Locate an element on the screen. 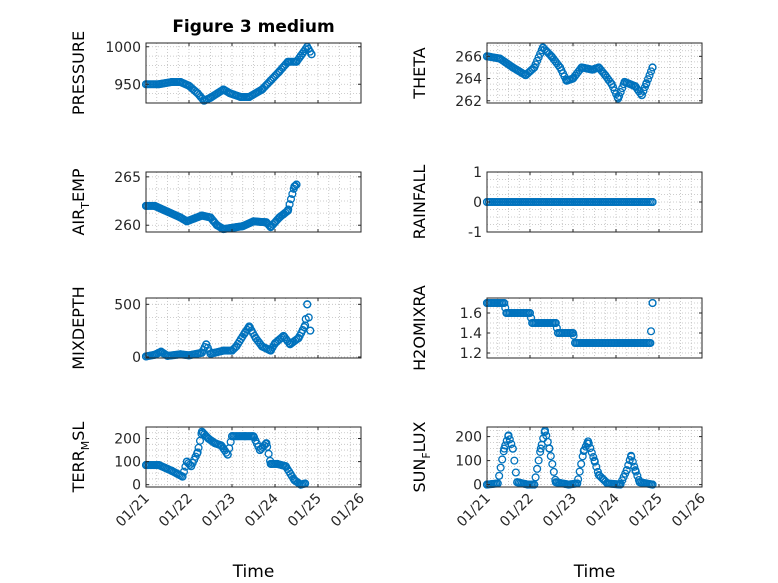 This screenshot has height=583, width=778. y-tick-label: 1 is located at coordinates (477, 173).